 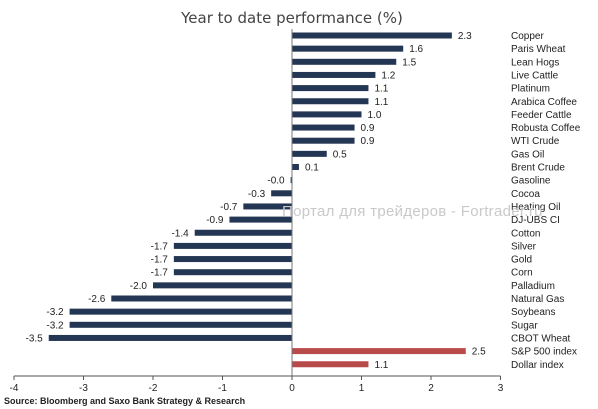 I want to click on category-label: Lean Hogs, so click(x=535, y=62).